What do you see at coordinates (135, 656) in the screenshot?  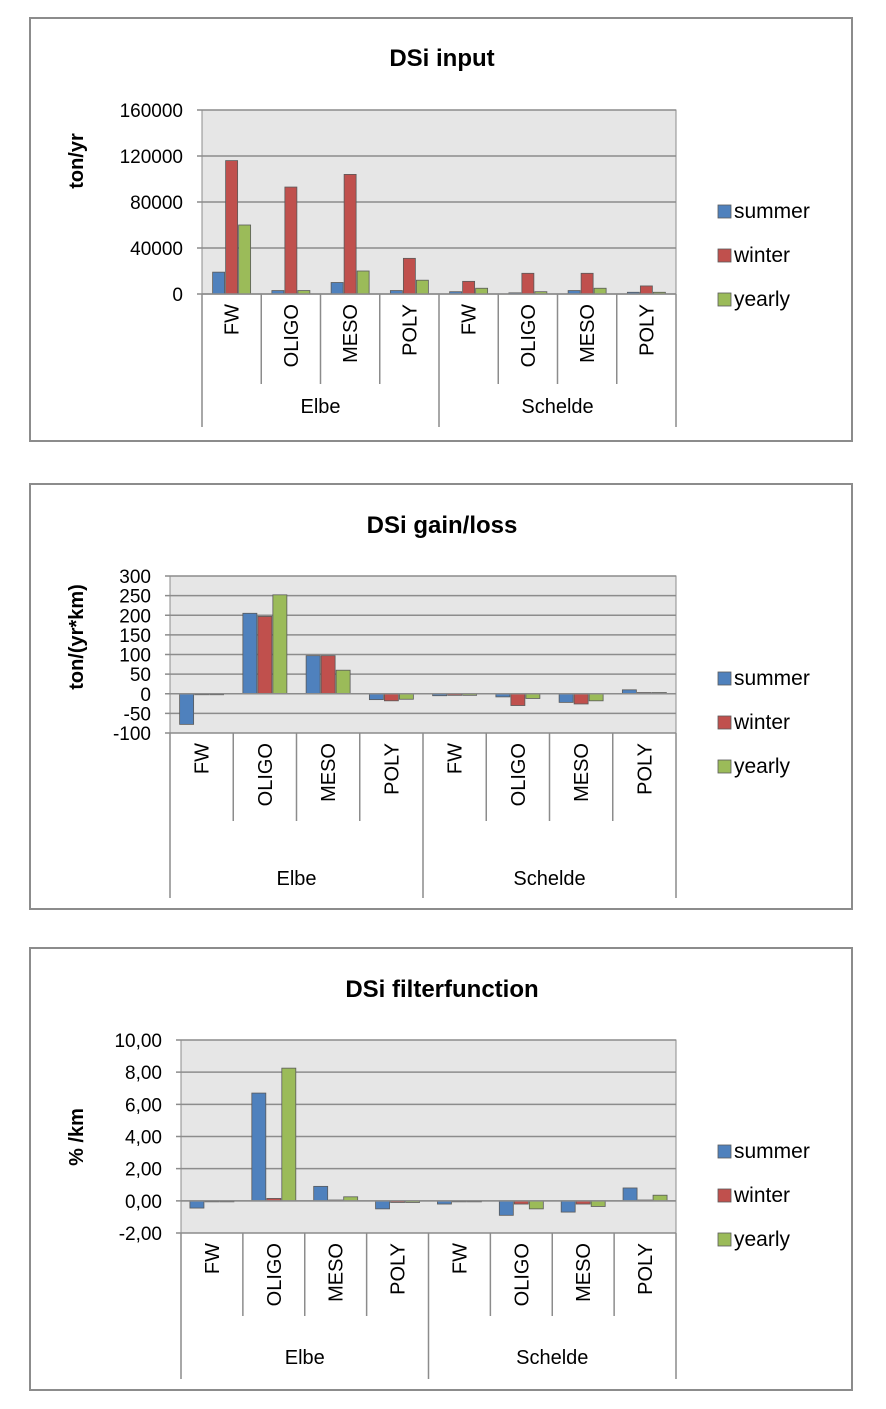 I see `y-tick-label: 100` at bounding box center [135, 656].